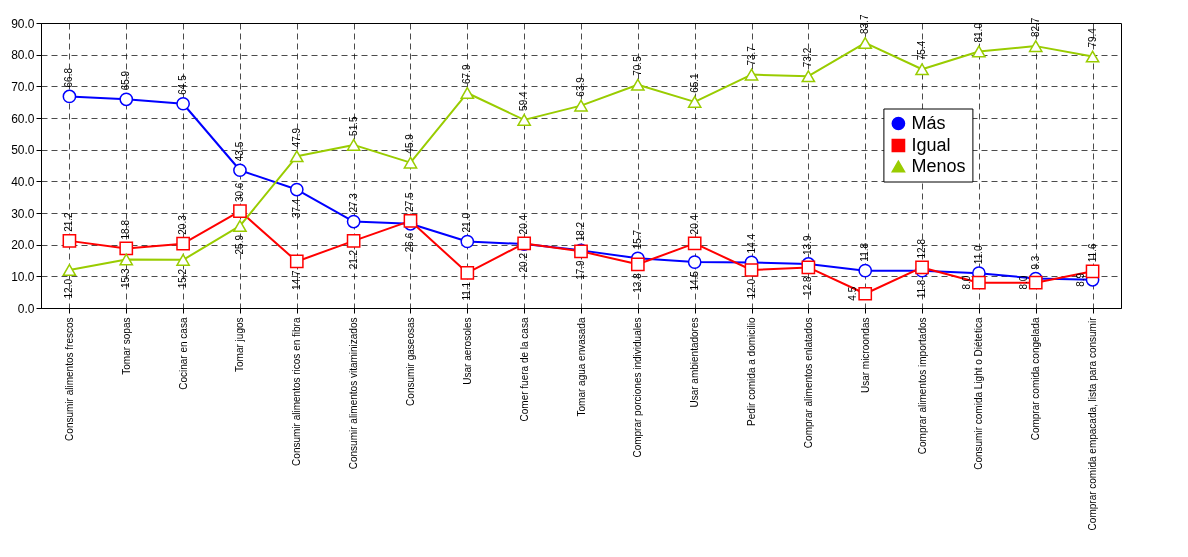 The width and height of the screenshot is (1188, 557). What do you see at coordinates (1080, 279) in the screenshot?
I see `data-label: 8.9` at bounding box center [1080, 279].